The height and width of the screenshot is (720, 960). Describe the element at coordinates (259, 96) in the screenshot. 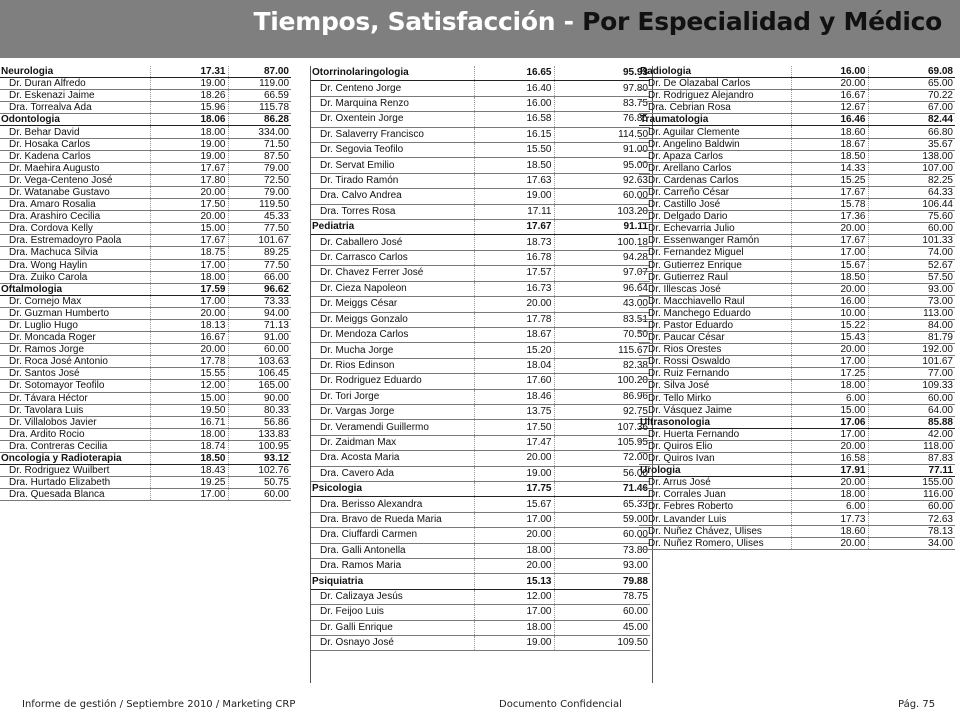

I see `doctor-satisfaction: 66.59` at that location.